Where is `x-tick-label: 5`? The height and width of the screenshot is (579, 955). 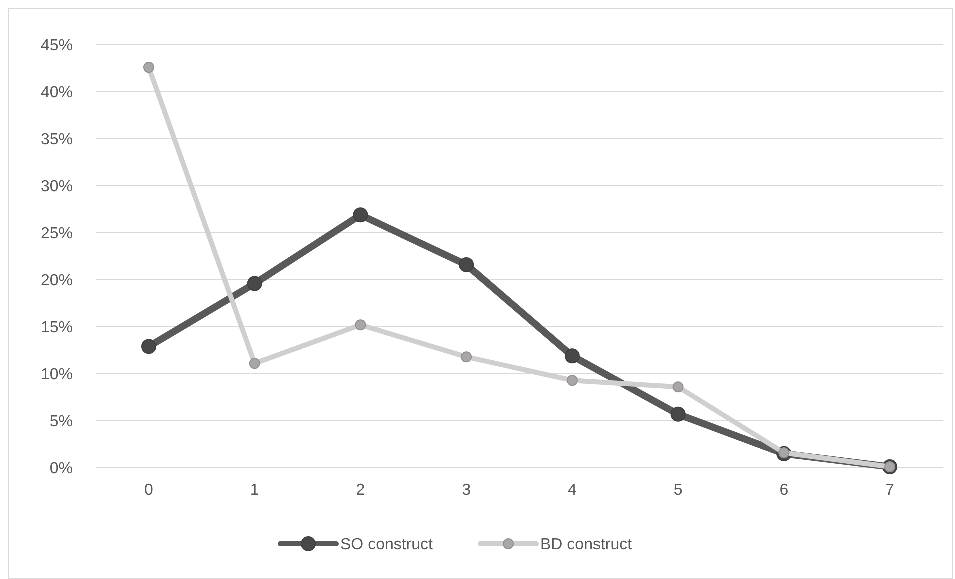
x-tick-label: 5 is located at coordinates (678, 490).